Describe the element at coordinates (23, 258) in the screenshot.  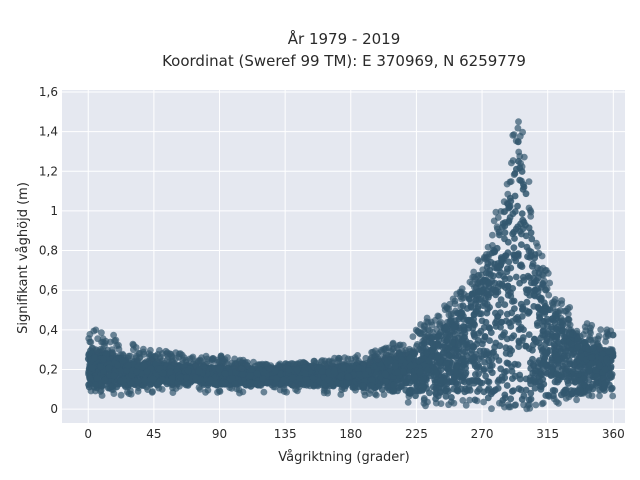
I see `y-axis-title: Signifikant våghöjd (m)` at that location.